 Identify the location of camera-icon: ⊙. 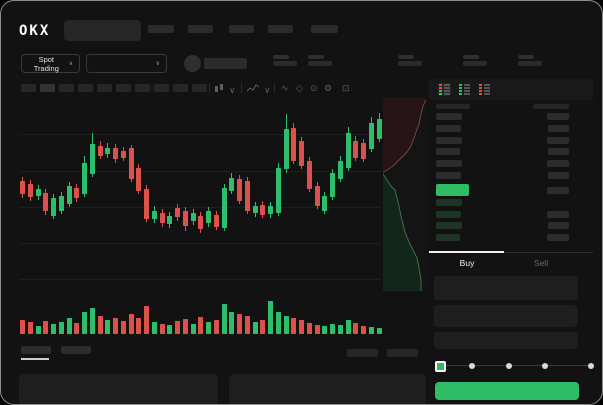
(314, 88).